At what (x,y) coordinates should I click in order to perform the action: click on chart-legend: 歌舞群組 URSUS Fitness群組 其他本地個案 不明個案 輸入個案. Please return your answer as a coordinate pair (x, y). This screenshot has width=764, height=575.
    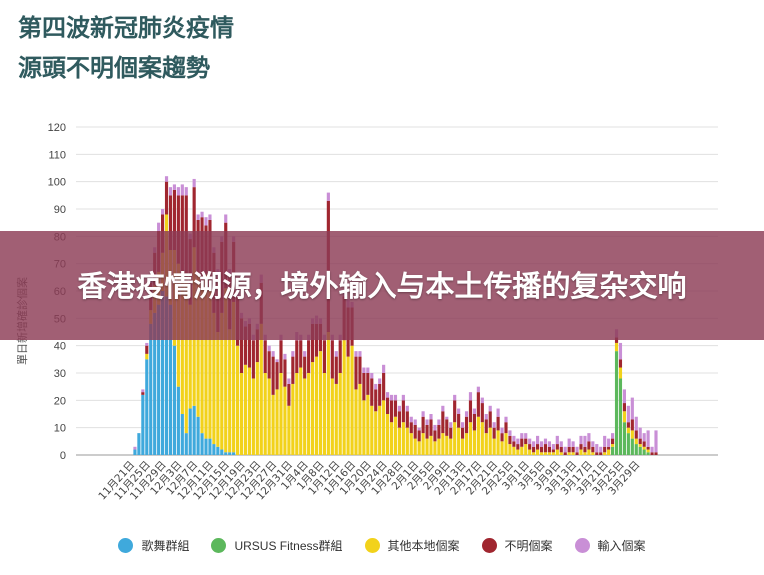
    Looking at the image, I should click on (382, 545).